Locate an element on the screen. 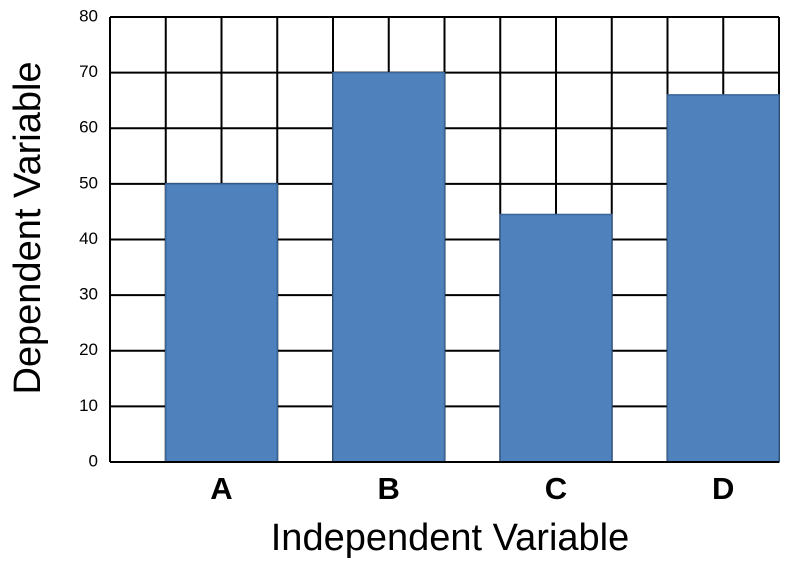 The height and width of the screenshot is (569, 800). y-tick-label: 60 is located at coordinates (88, 127).